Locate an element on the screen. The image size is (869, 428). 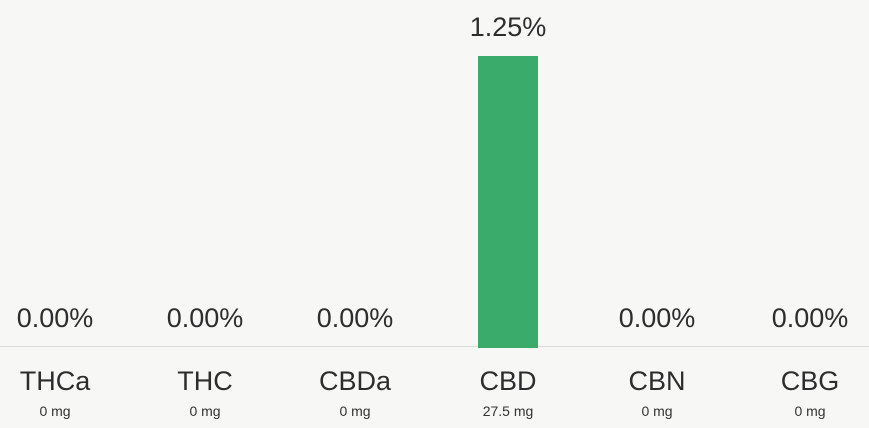
amount-label-cbd: 27.5 mg is located at coordinates (508, 411).